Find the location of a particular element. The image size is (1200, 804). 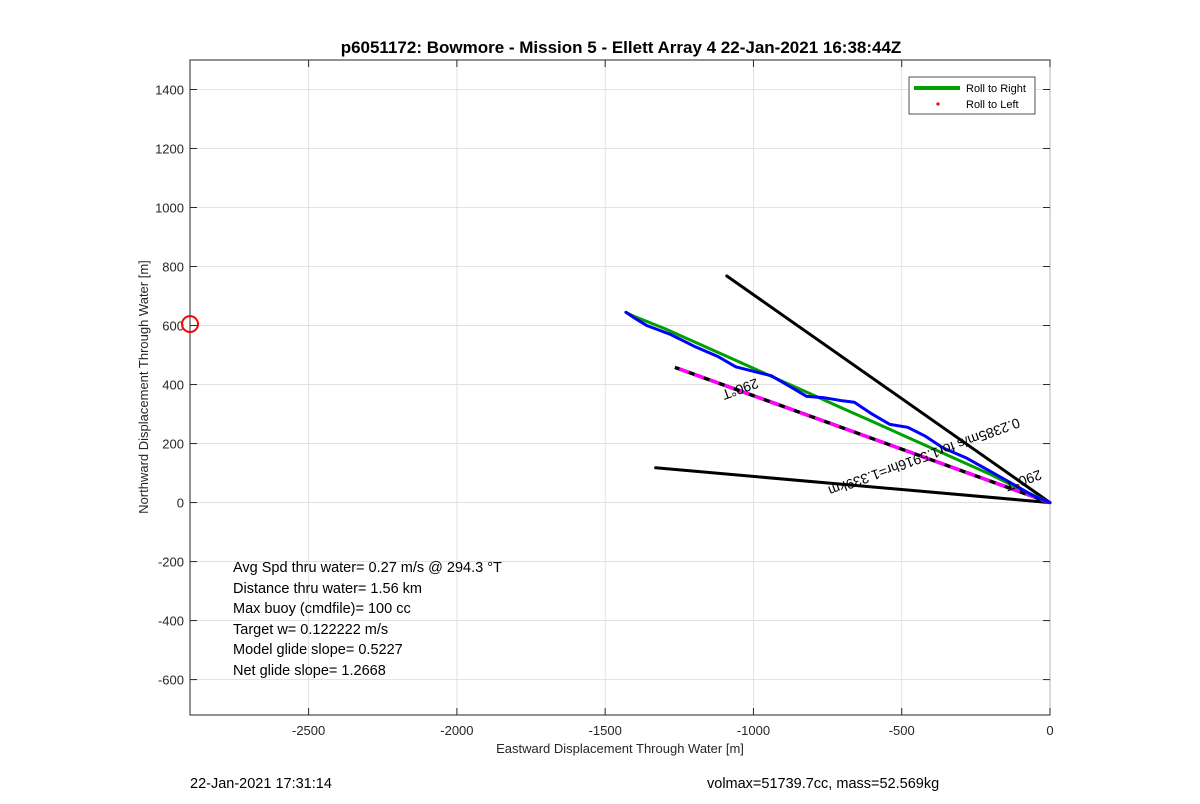

x-tick-label: -2000 is located at coordinates (456, 730).